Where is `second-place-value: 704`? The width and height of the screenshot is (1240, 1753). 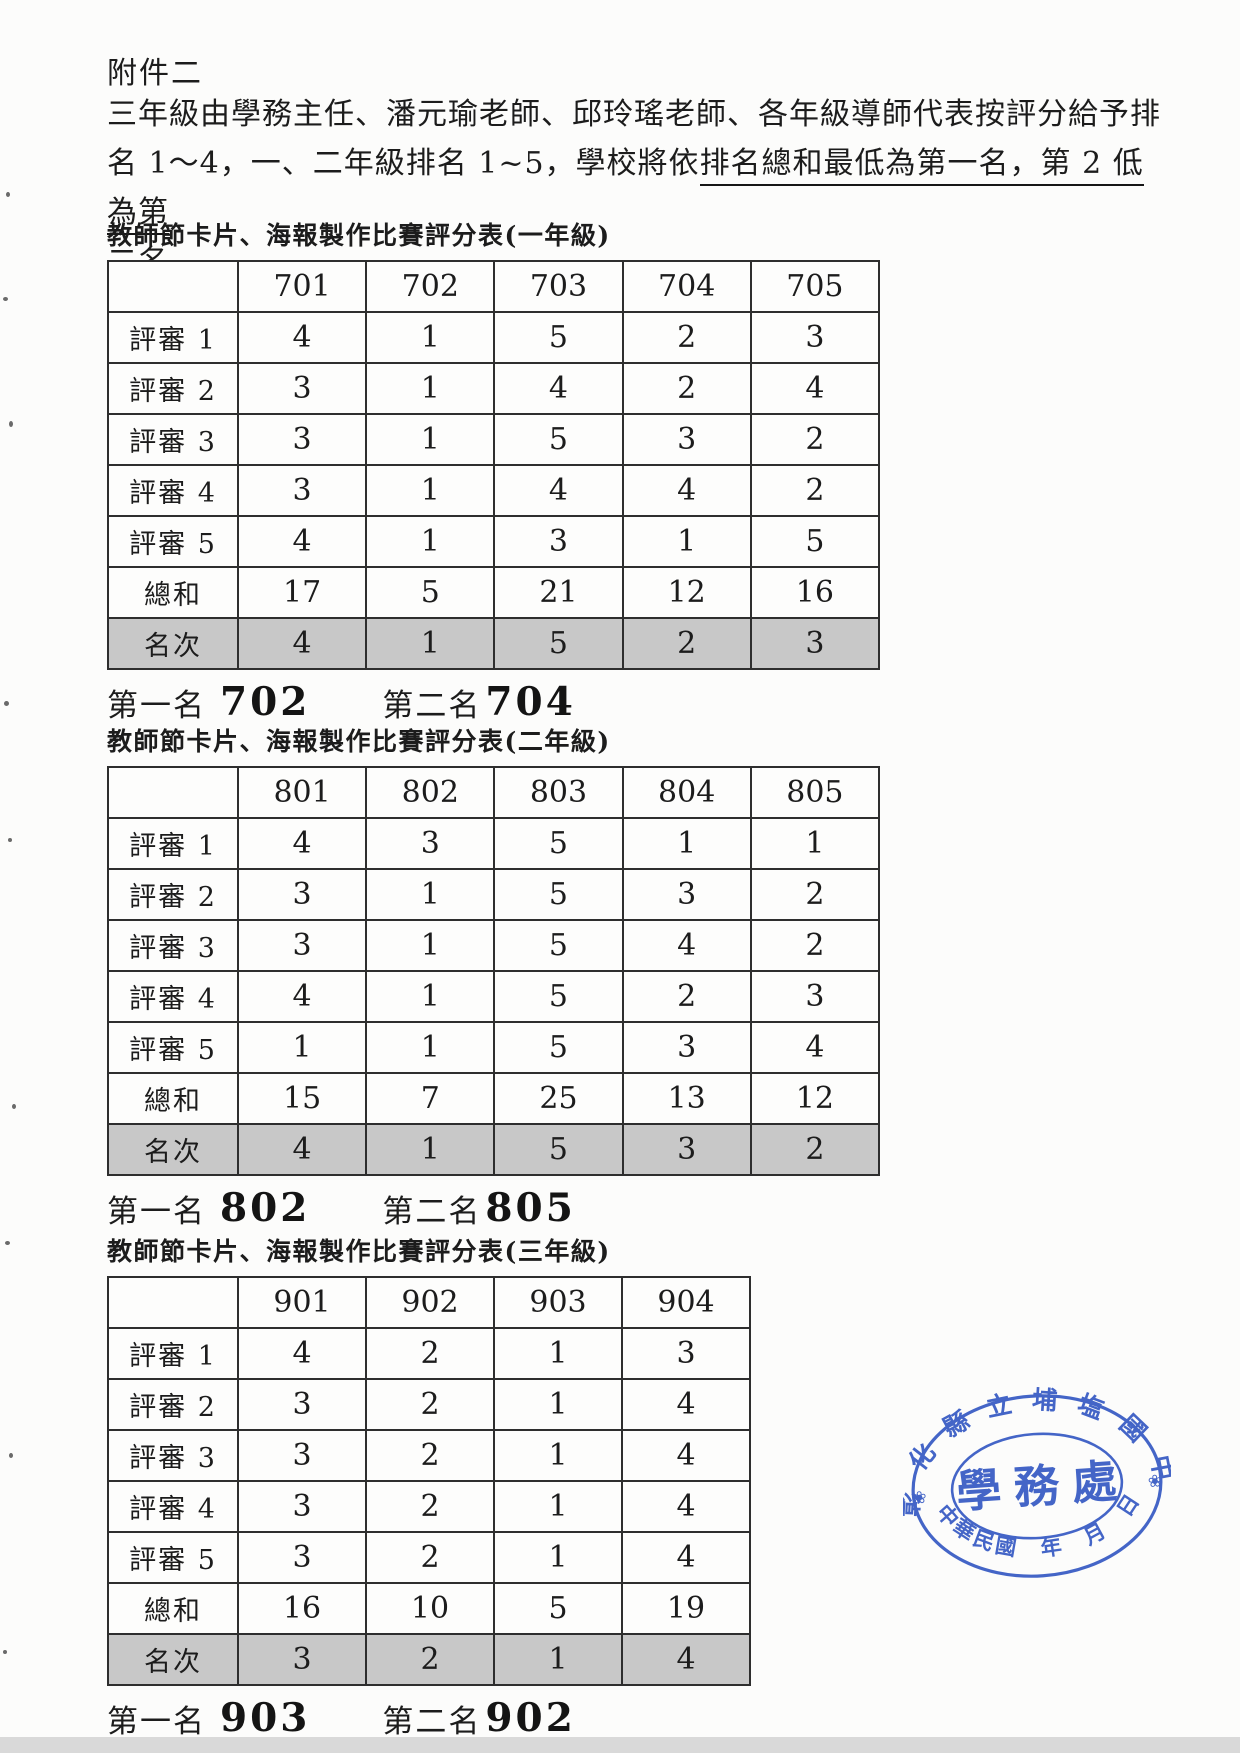
second-place-value: 704 is located at coordinates (530, 702).